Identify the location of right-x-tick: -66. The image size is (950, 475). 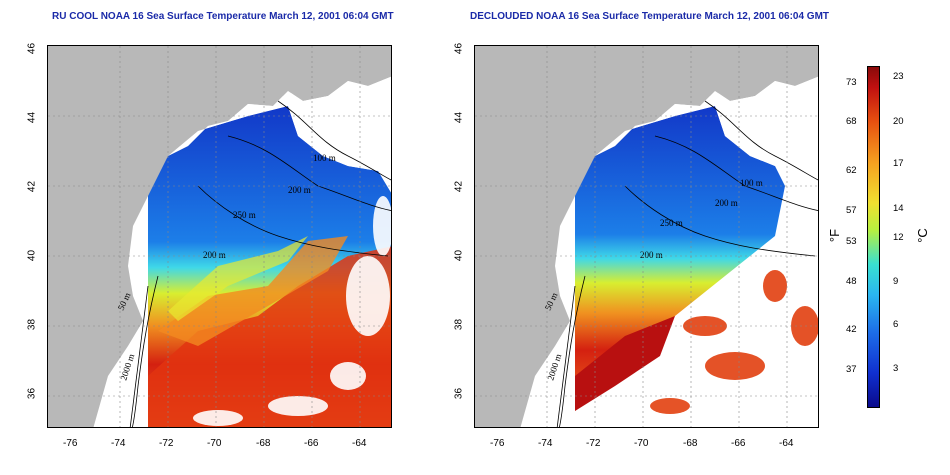
(738, 443).